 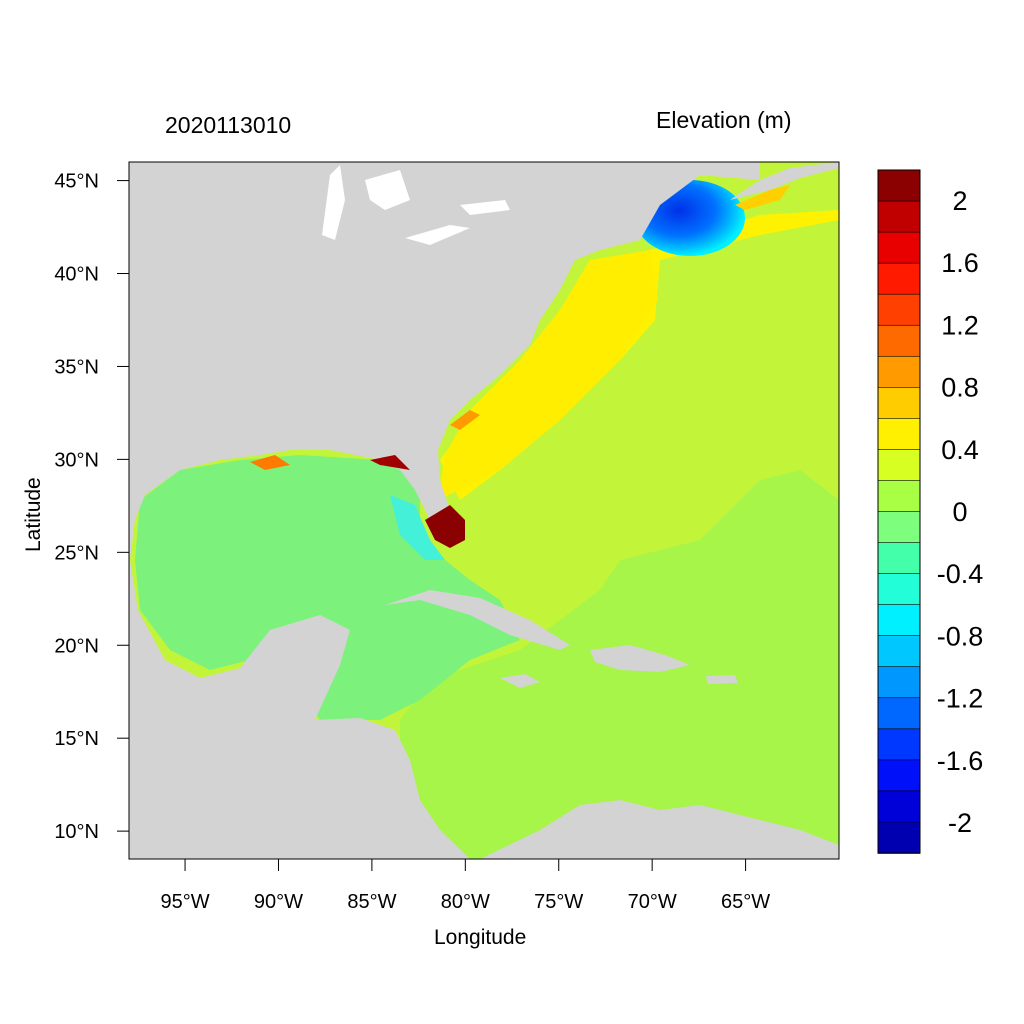 What do you see at coordinates (960, 761) in the screenshot?
I see `colorbar-label: -1.6` at bounding box center [960, 761].